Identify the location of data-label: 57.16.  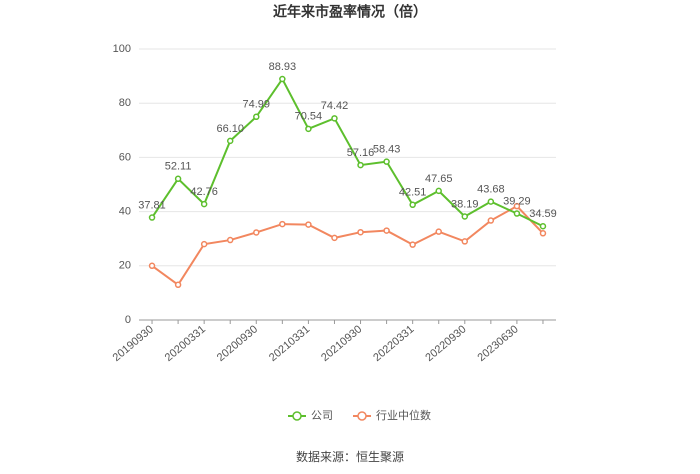
(361, 153).